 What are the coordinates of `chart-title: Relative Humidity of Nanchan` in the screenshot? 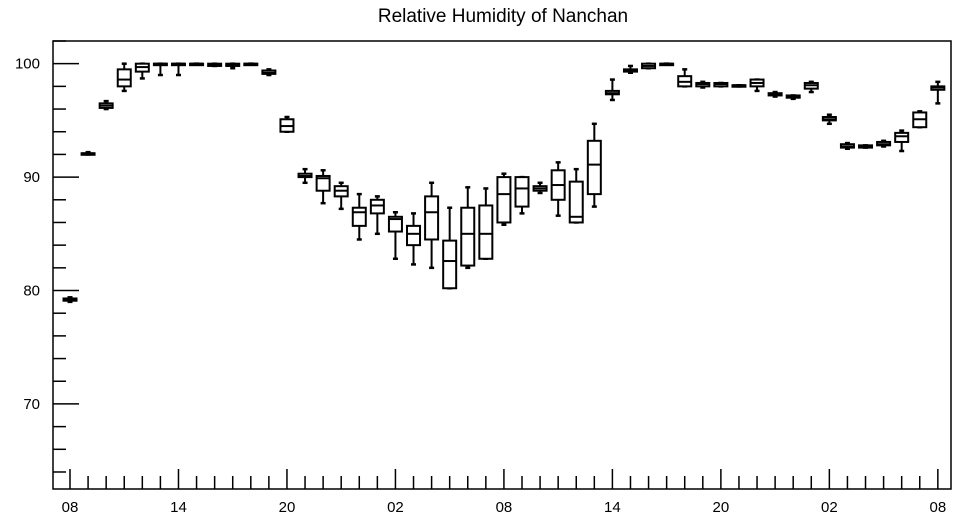 It's located at (503, 16).